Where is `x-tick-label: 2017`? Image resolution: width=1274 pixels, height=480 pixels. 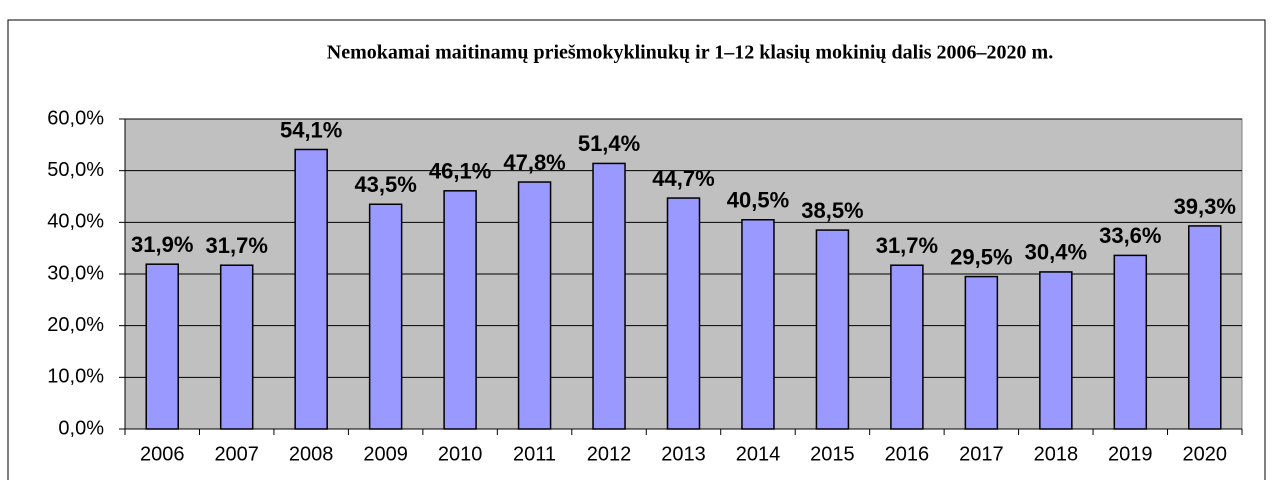 x-tick-label: 2017 is located at coordinates (981, 454).